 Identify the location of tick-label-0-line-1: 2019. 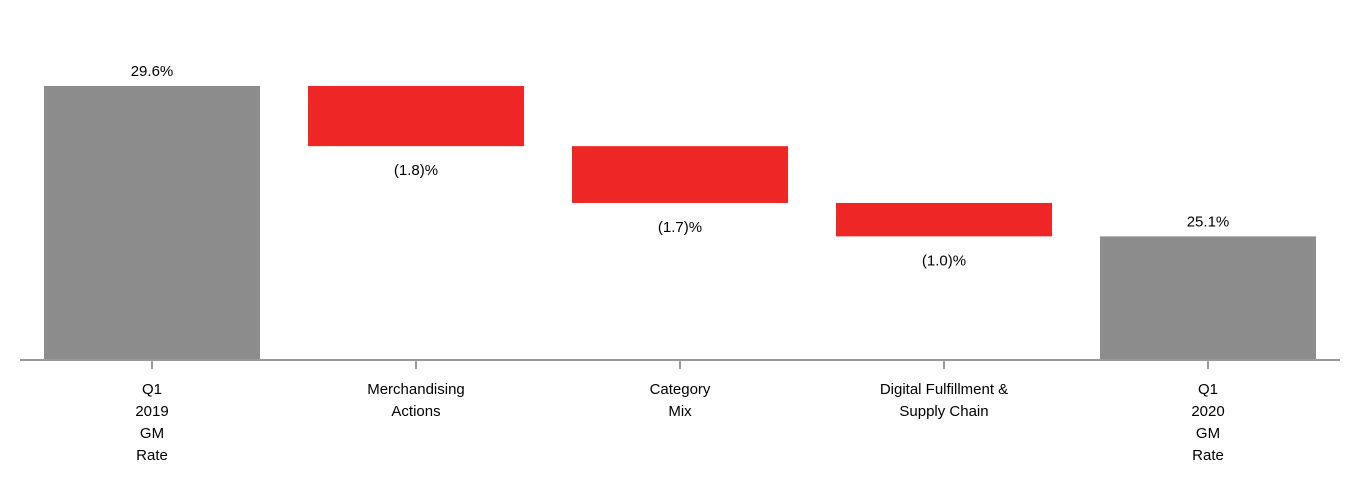
(151, 411).